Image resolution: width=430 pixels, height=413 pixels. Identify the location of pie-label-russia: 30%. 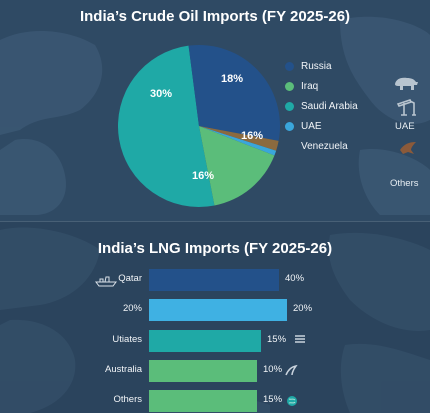
(161, 94).